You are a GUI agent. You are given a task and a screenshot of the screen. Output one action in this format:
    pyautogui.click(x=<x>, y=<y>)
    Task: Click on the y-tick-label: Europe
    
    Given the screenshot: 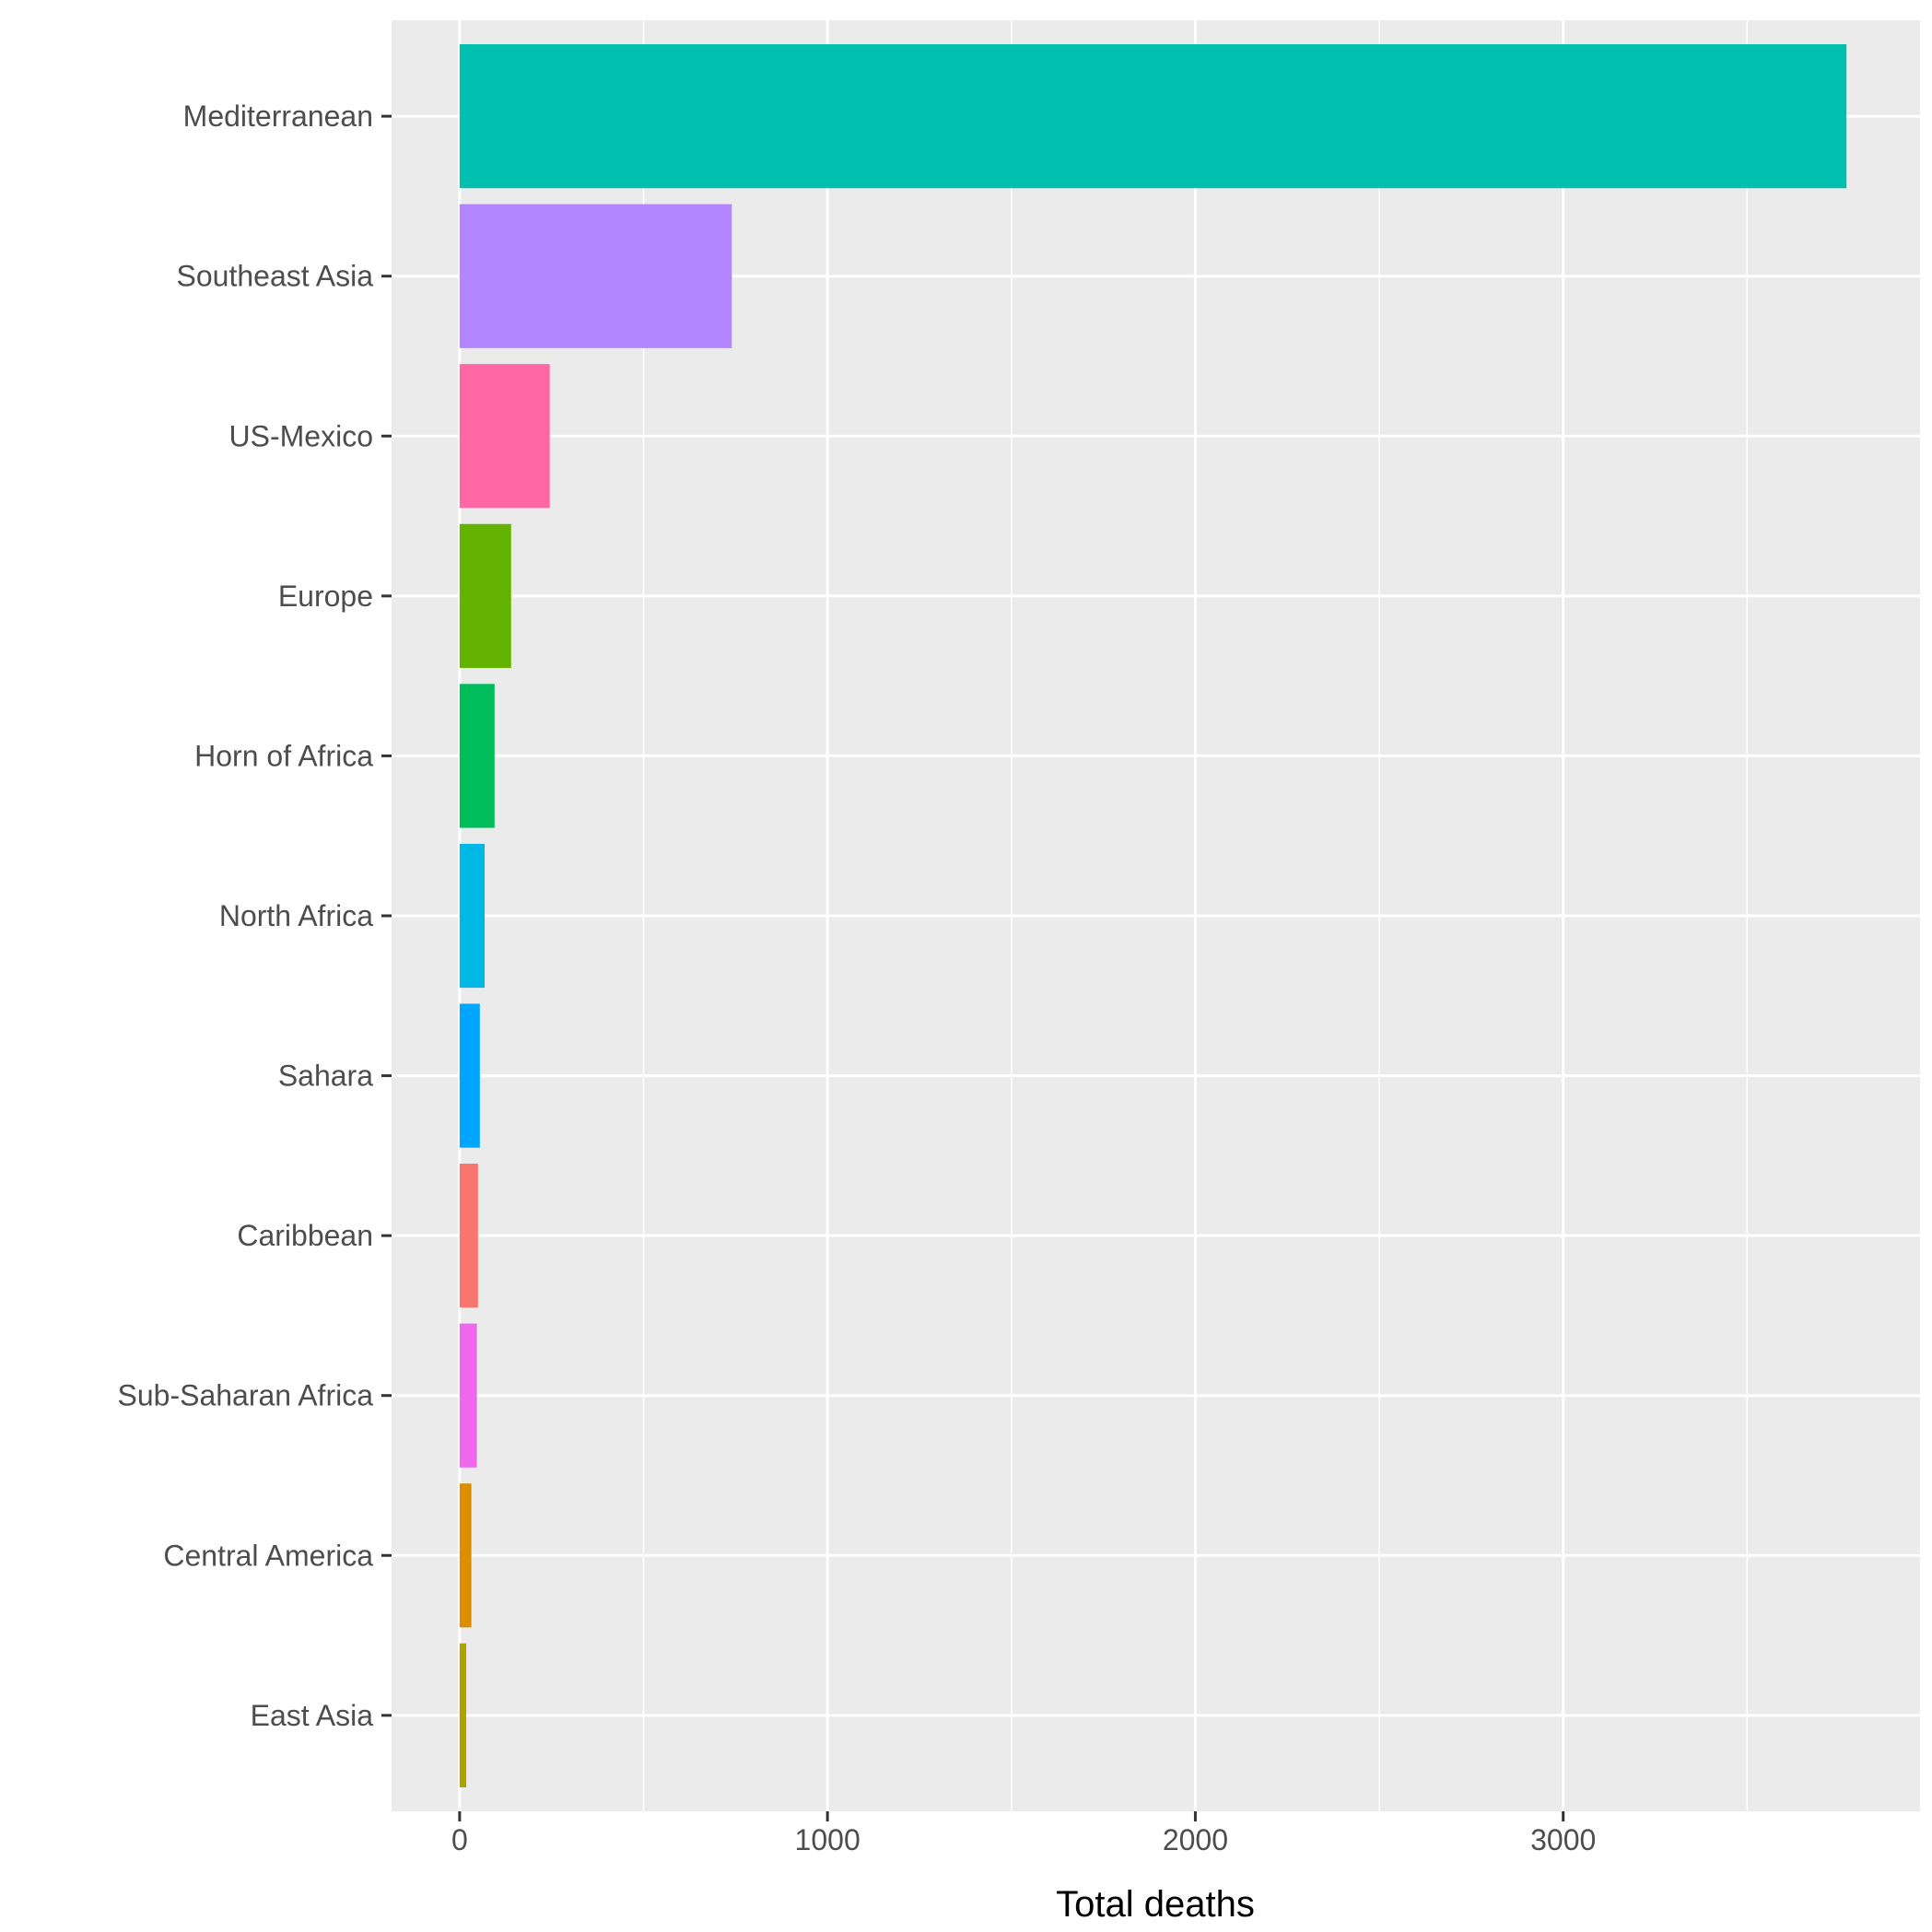 What is the action you would take?
    pyautogui.click(x=325, y=596)
    